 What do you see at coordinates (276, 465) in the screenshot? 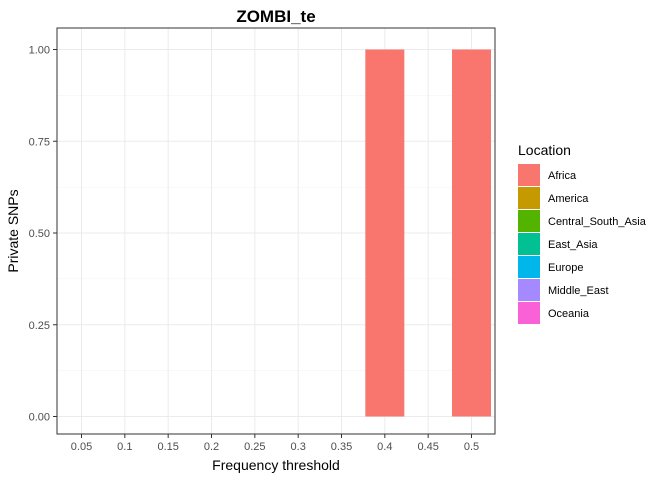
I see `x-axis-title: Frequency threshold` at bounding box center [276, 465].